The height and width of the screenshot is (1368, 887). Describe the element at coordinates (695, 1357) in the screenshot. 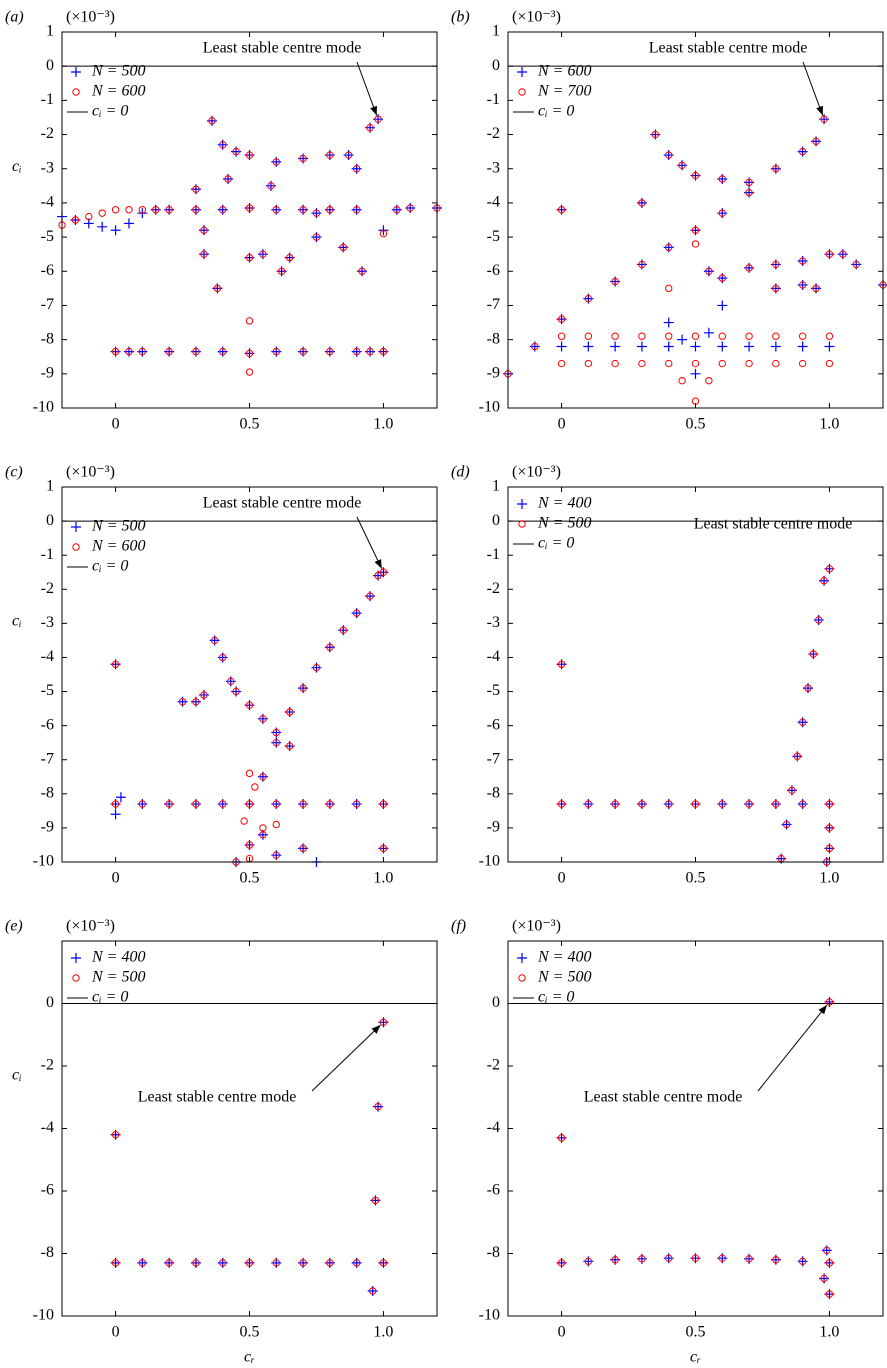

I see `x-axis-label: cᵣ` at that location.